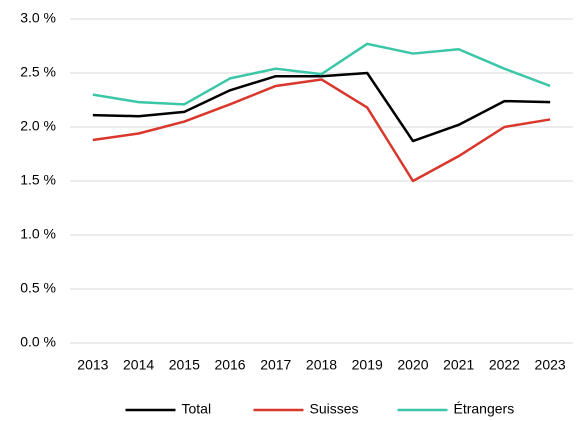  I want to click on x-tick-label: 2021, so click(458, 365).